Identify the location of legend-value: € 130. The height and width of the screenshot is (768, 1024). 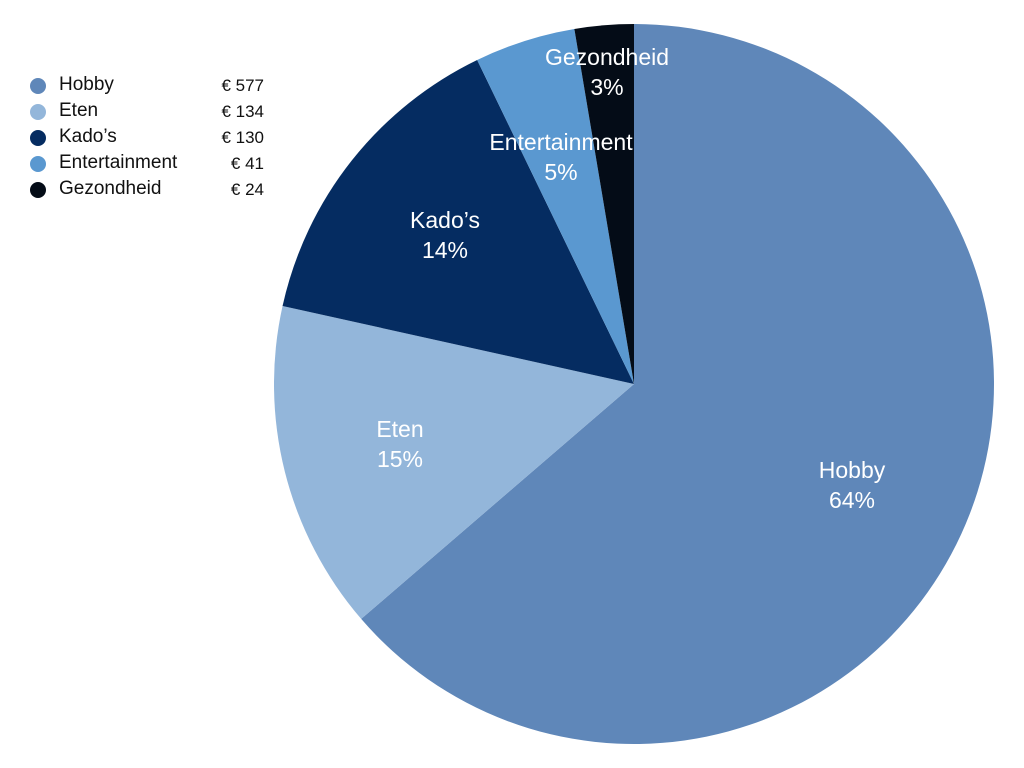
(242, 137).